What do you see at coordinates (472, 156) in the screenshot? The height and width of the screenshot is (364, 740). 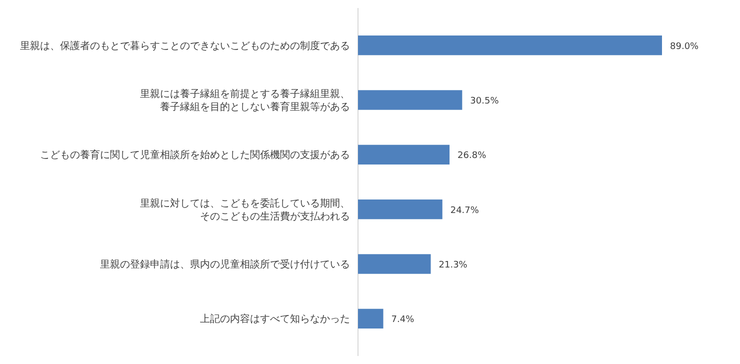 I see `data-label: 26.8%` at bounding box center [472, 156].